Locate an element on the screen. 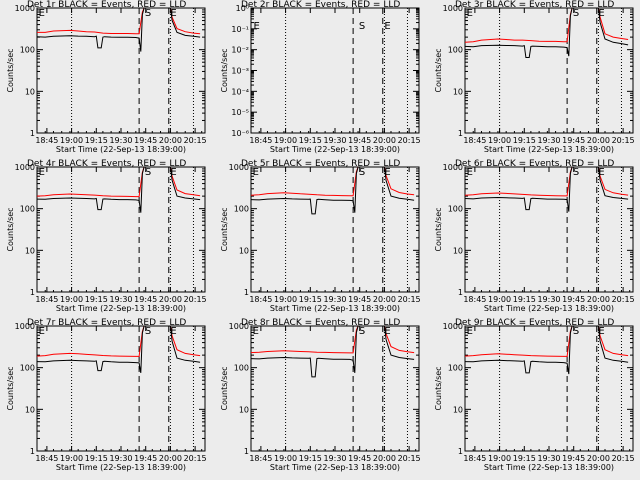 The height and width of the screenshot is (480, 640). y-tick-label: 10⁻¹ is located at coordinates (240, 29).